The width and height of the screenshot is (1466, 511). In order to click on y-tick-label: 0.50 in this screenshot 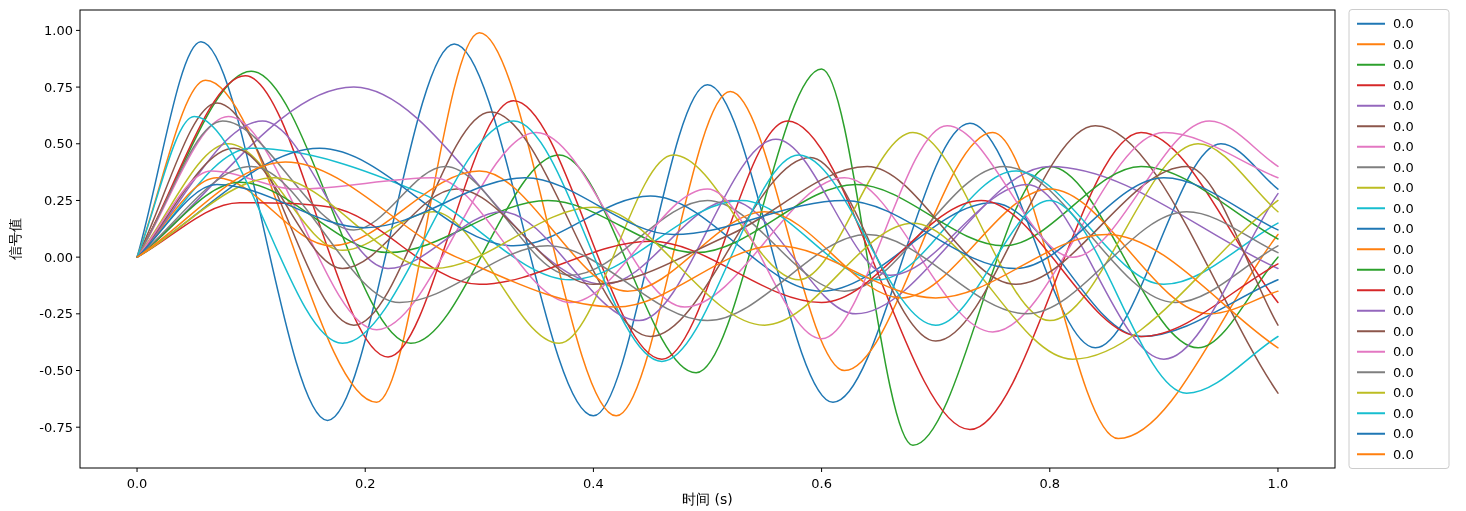, I will do `click(58, 144)`.